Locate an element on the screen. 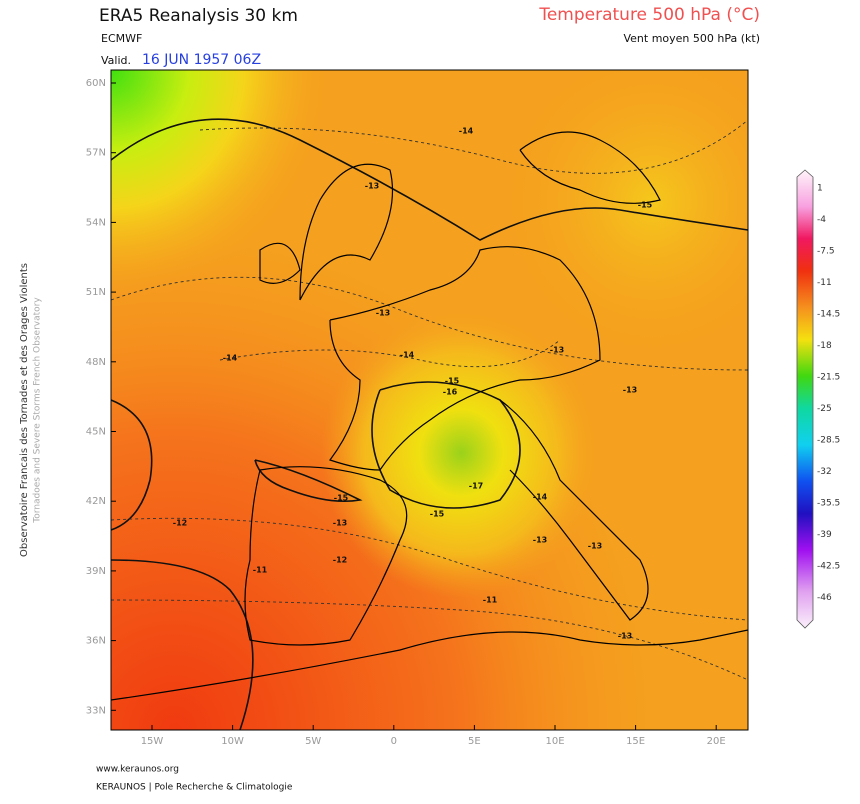  lat-label: 60N is located at coordinates (96, 83).